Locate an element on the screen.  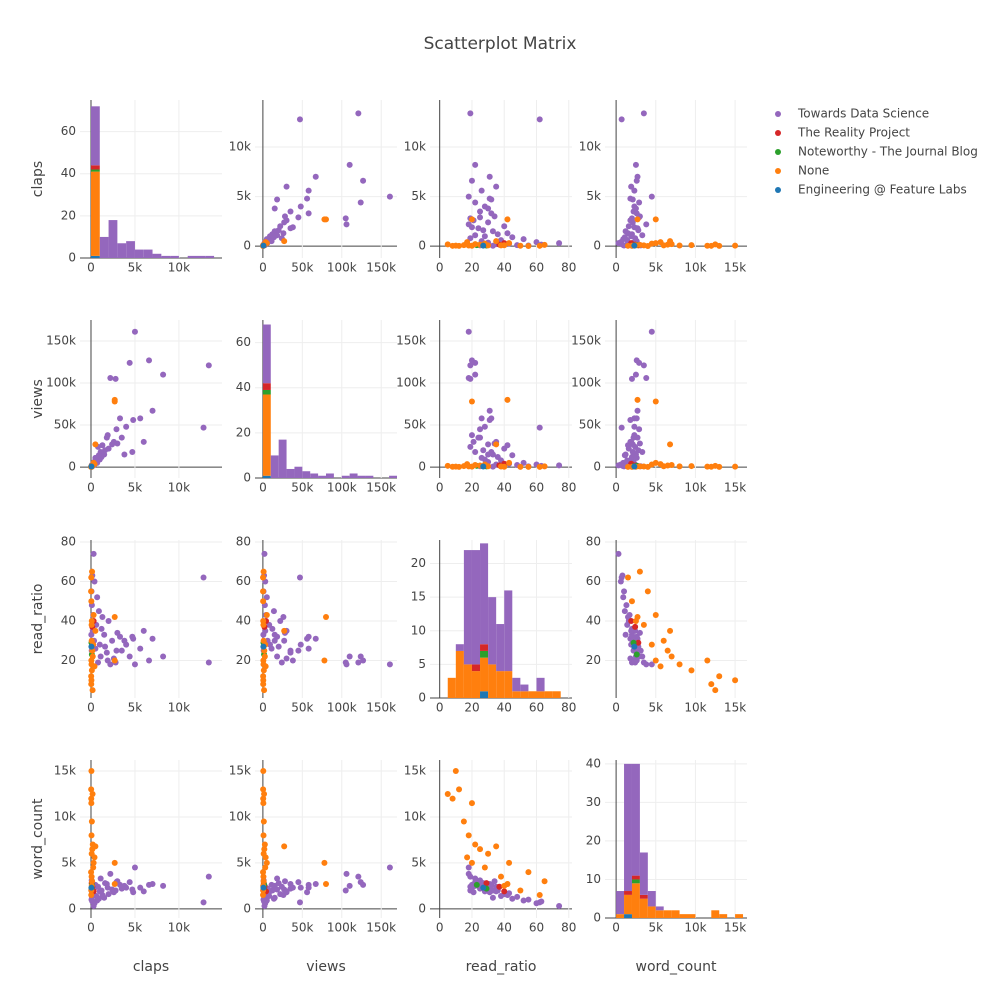
chart-title: Scatterplot Matrix is located at coordinates (500, 44).